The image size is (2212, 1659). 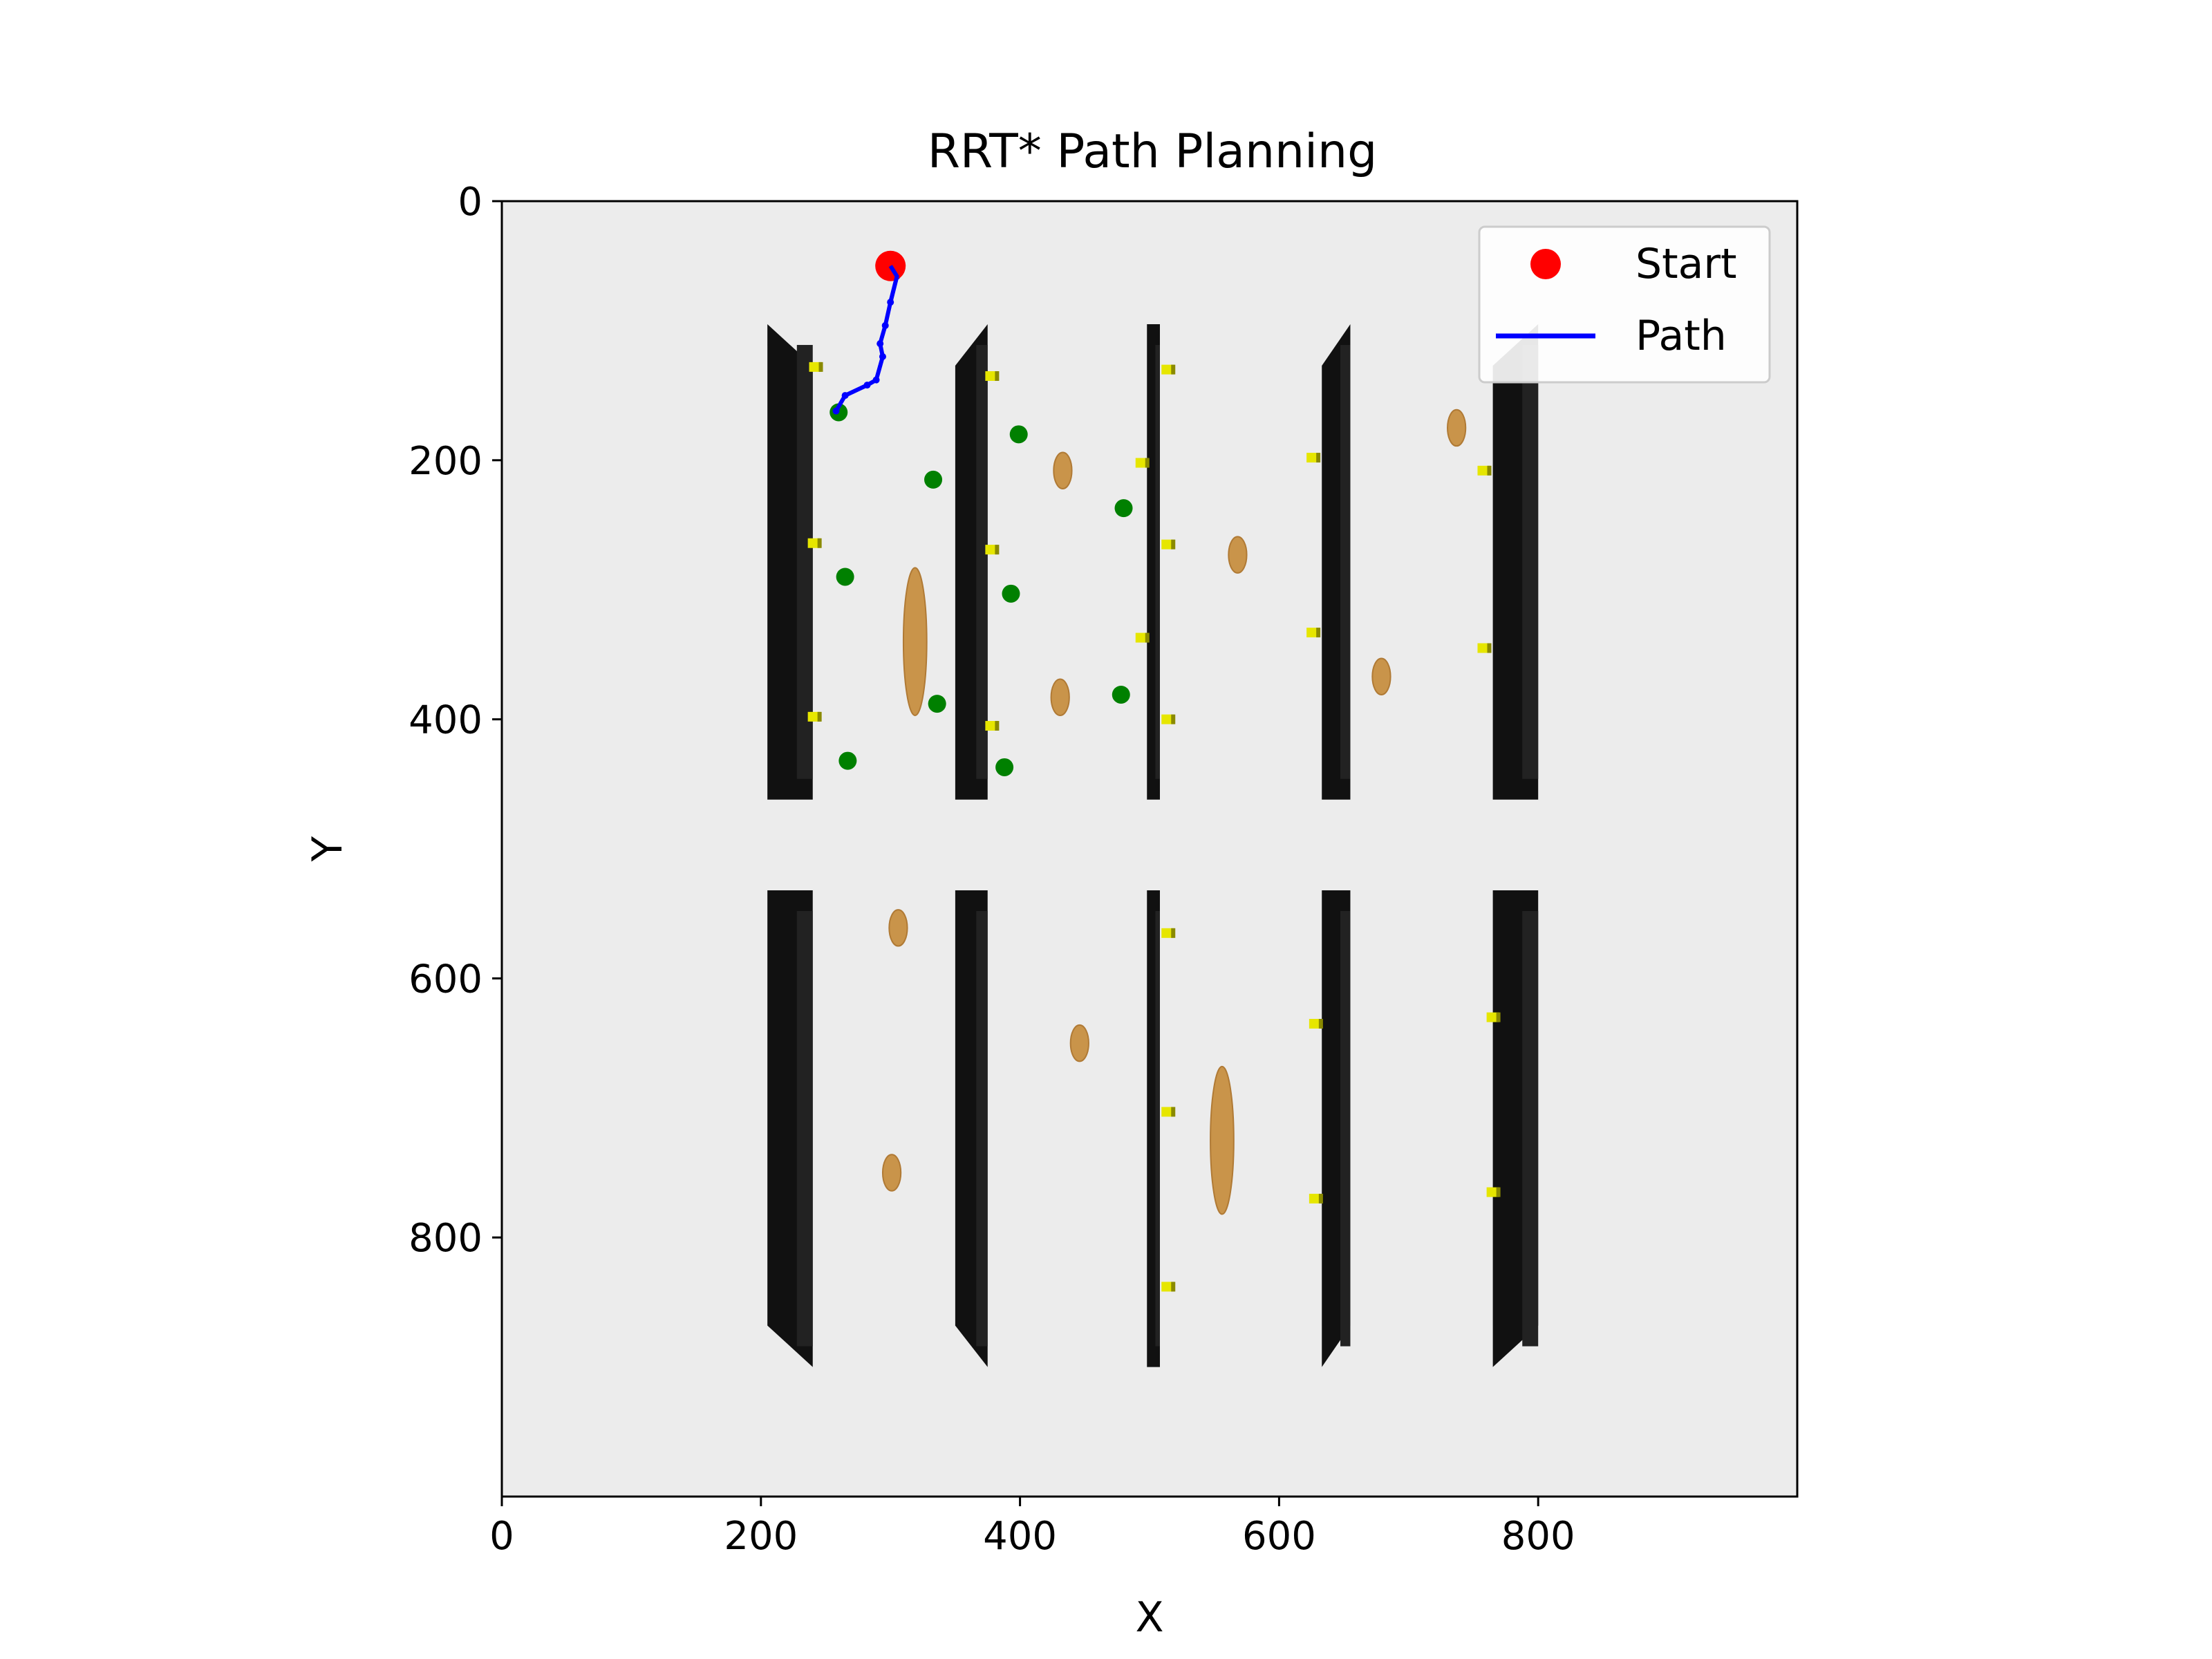 What do you see at coordinates (446, 979) in the screenshot?
I see `y-tick-label: 600` at bounding box center [446, 979].